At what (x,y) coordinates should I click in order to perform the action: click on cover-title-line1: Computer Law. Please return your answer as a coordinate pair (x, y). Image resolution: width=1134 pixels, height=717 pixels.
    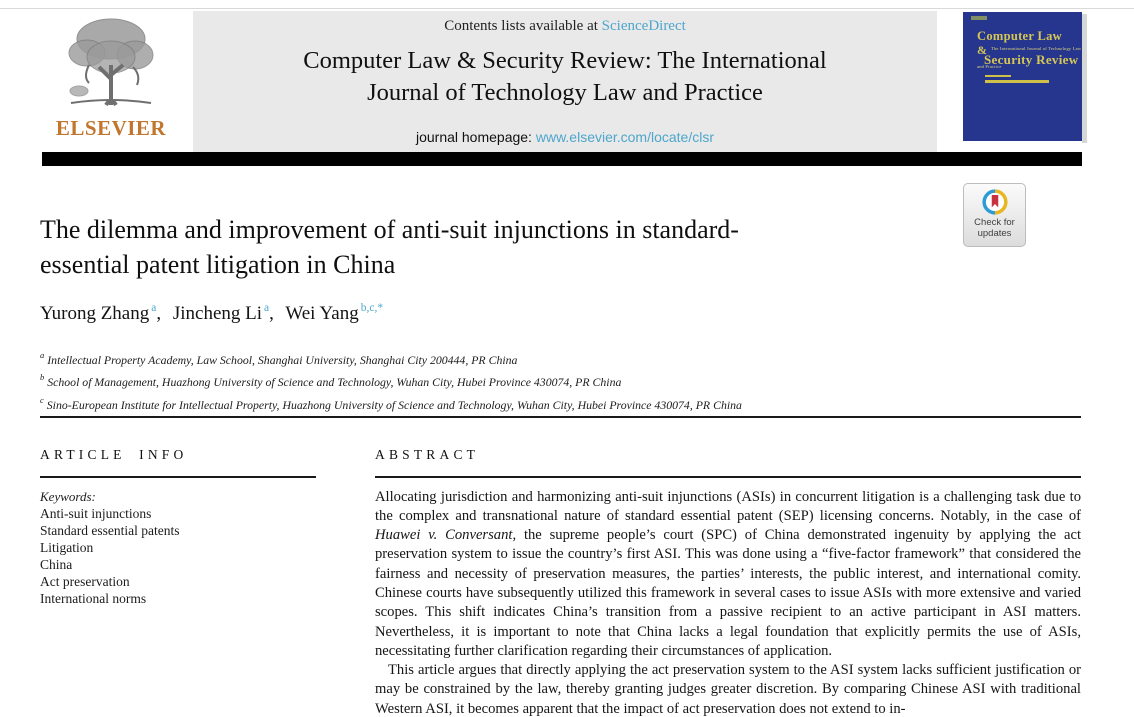
    Looking at the image, I should click on (1019, 36).